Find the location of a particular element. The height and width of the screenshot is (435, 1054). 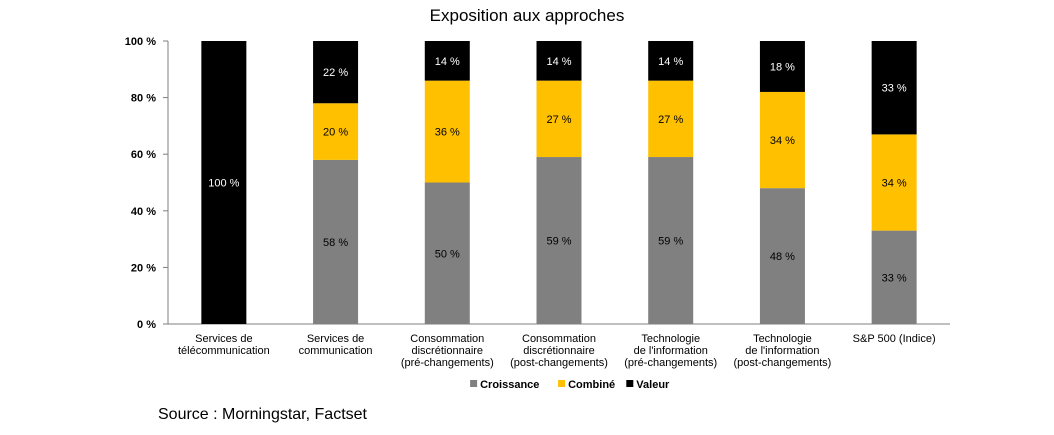

data-label: 36 % is located at coordinates (447, 133).